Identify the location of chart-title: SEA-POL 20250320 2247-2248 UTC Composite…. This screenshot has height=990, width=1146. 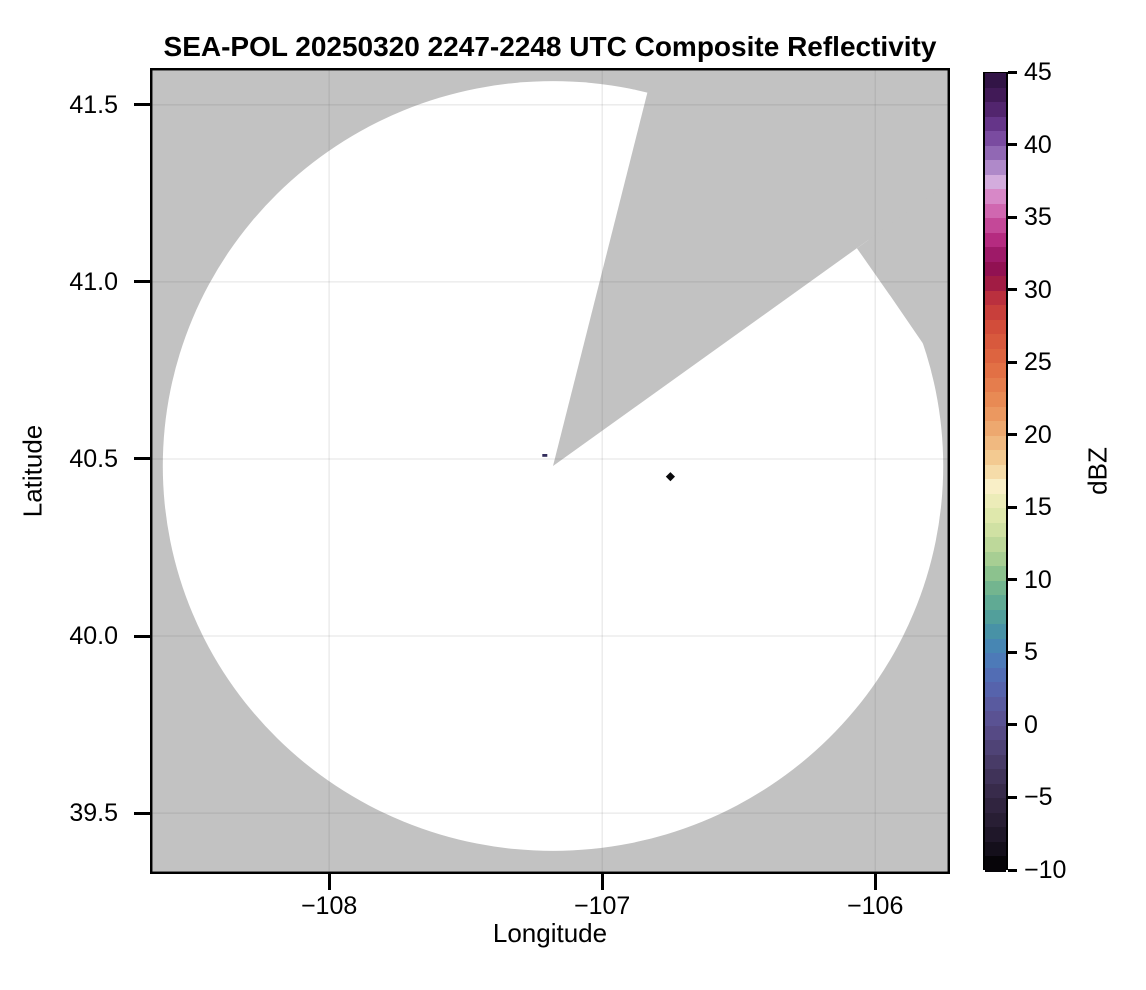
(550, 46).